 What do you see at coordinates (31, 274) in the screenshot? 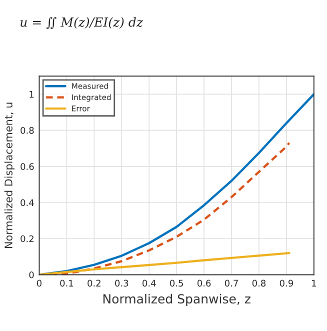
I see `y-tick-label: 0` at bounding box center [31, 274].